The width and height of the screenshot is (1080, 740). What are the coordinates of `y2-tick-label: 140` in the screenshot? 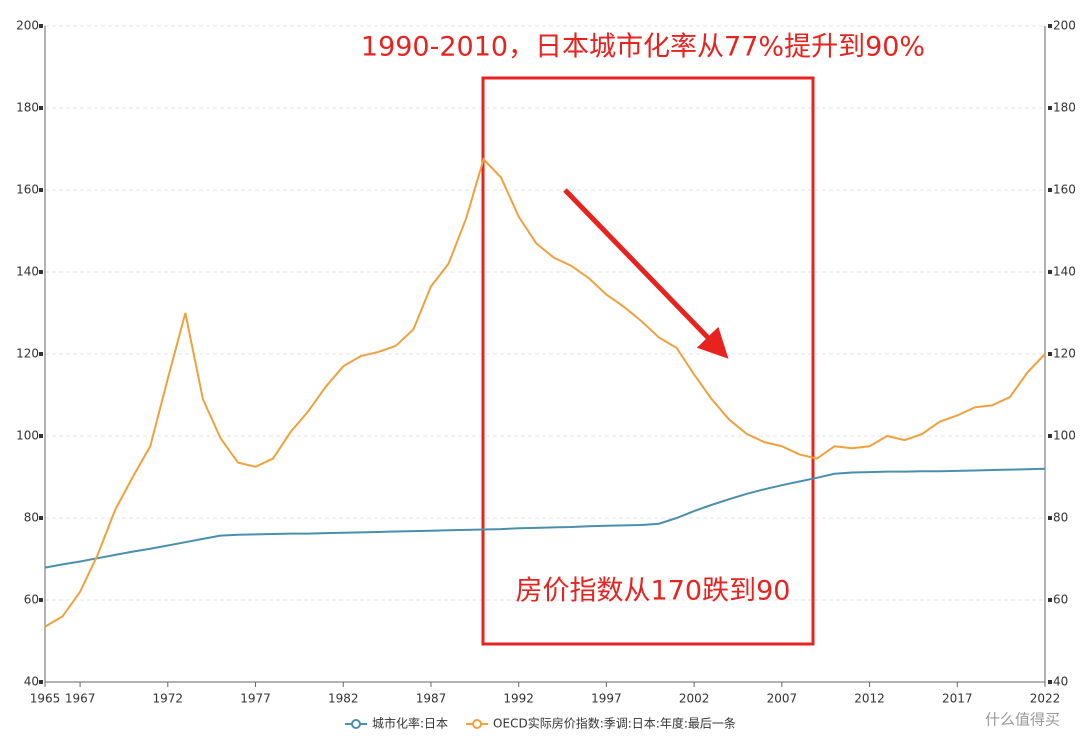 It's located at (1064, 272).